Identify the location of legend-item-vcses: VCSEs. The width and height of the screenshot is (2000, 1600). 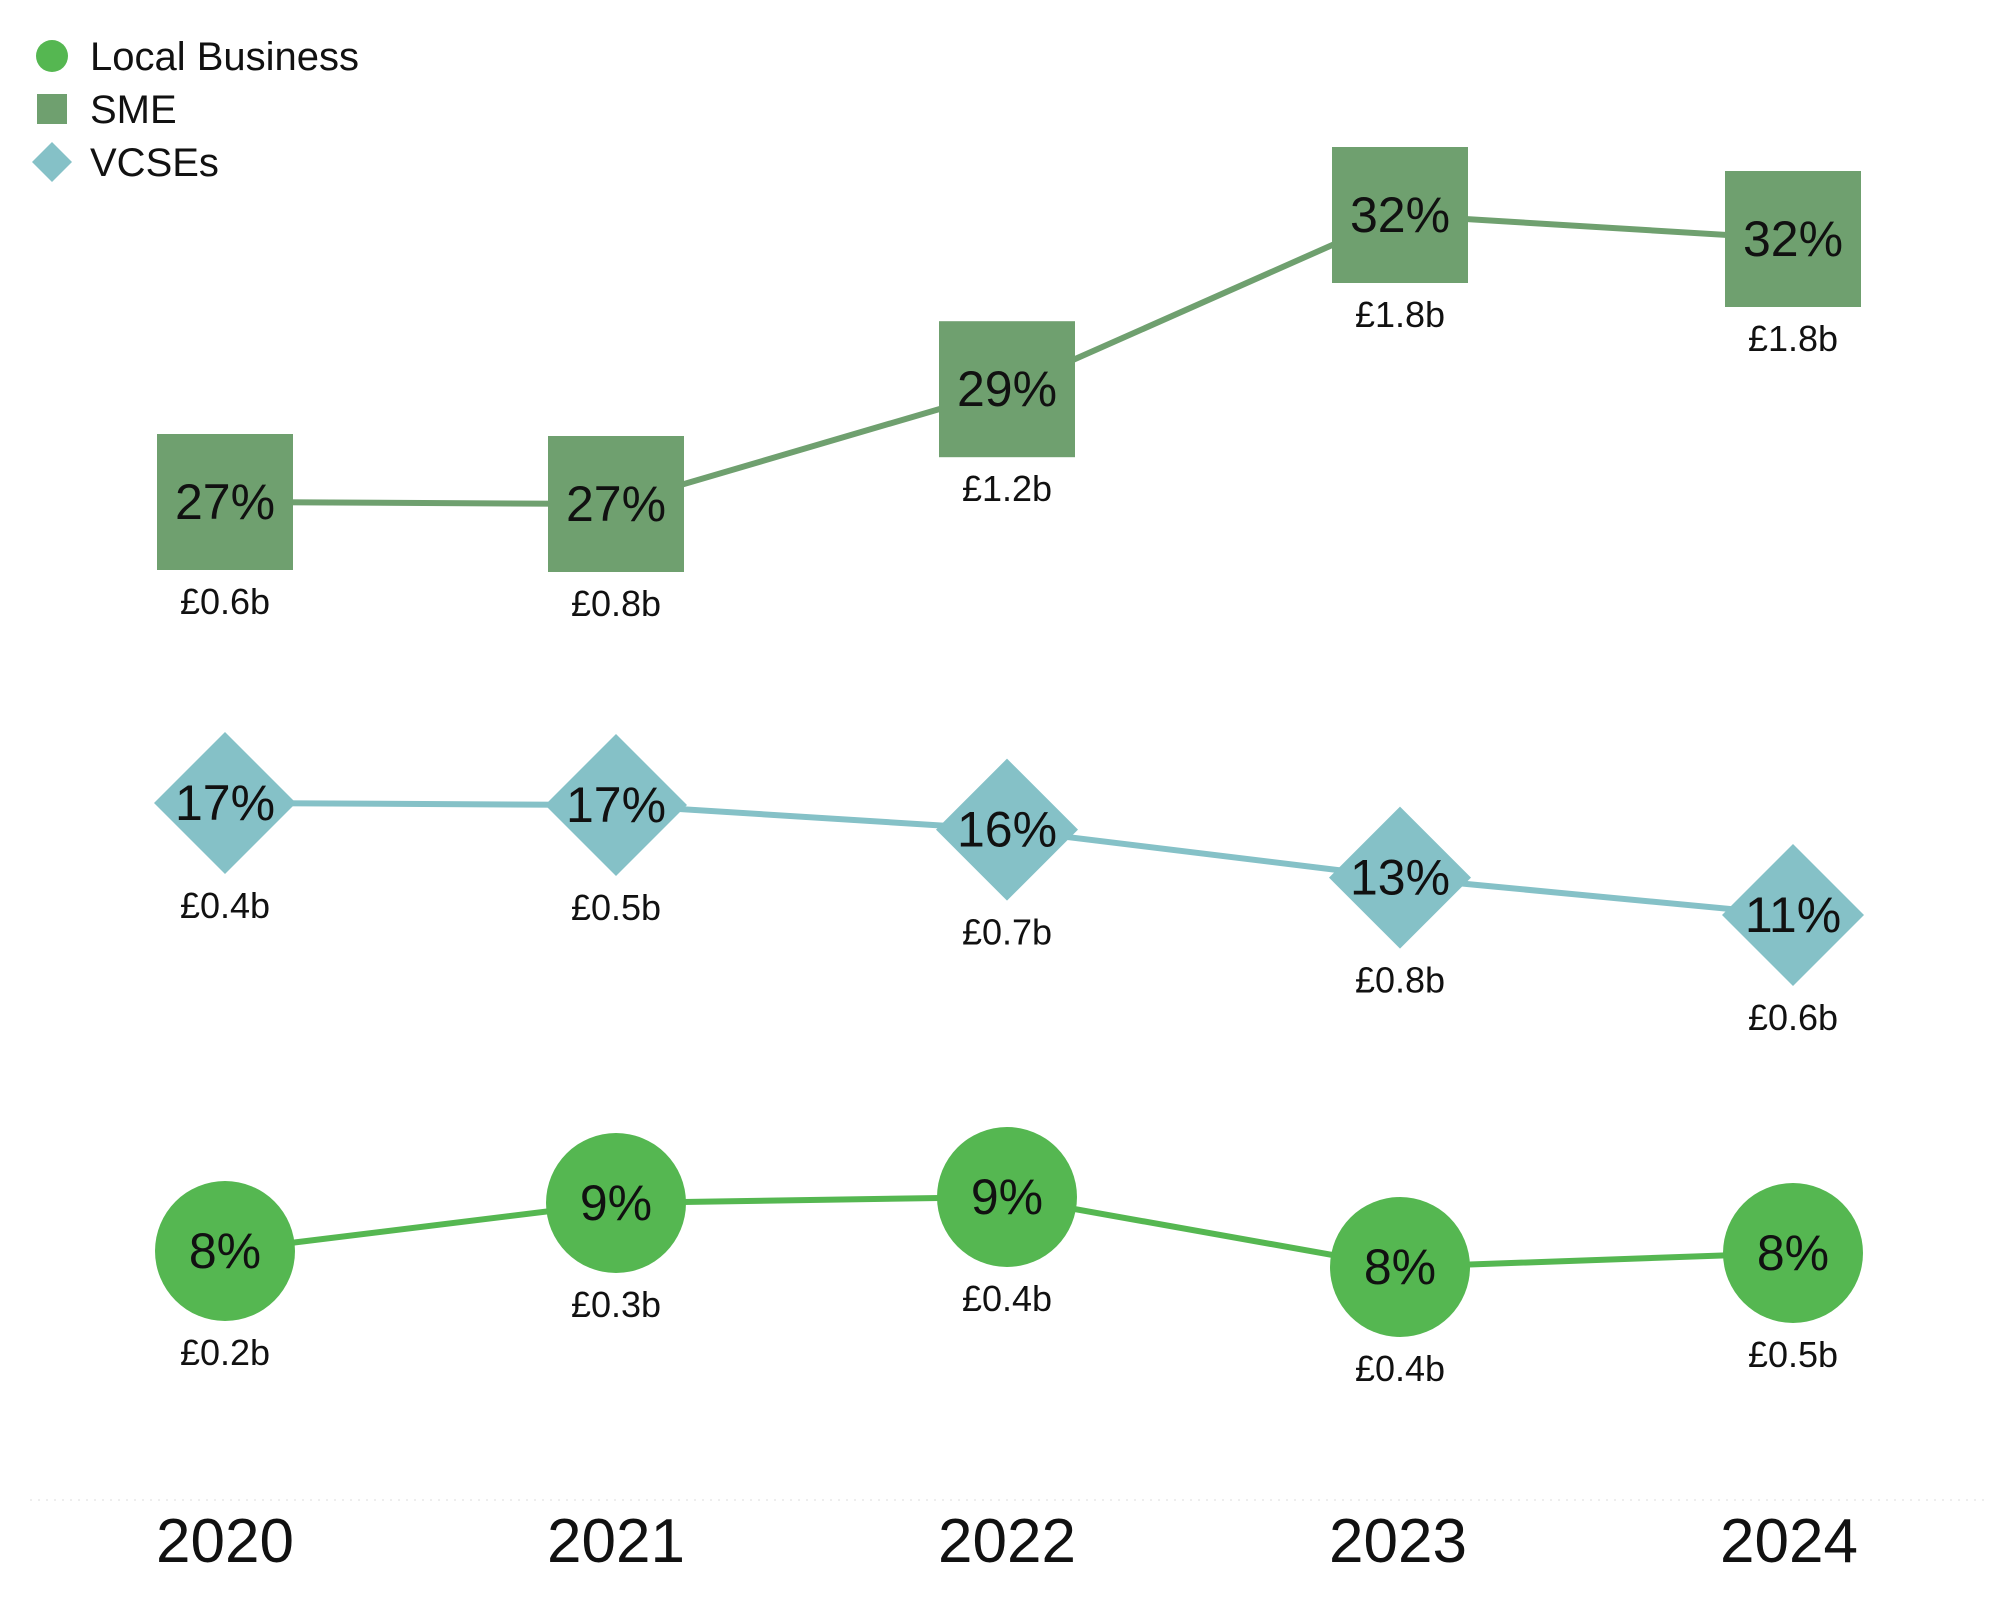
(125, 163).